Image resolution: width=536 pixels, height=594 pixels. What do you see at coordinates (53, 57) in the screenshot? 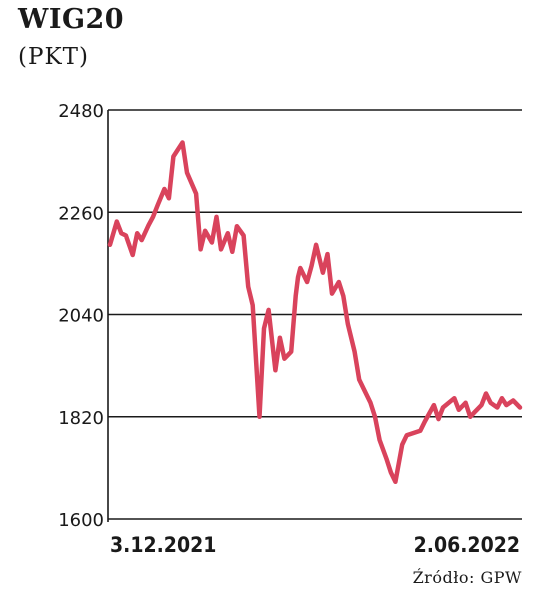
I see `chart-unit-label: (PKT)` at bounding box center [53, 57].